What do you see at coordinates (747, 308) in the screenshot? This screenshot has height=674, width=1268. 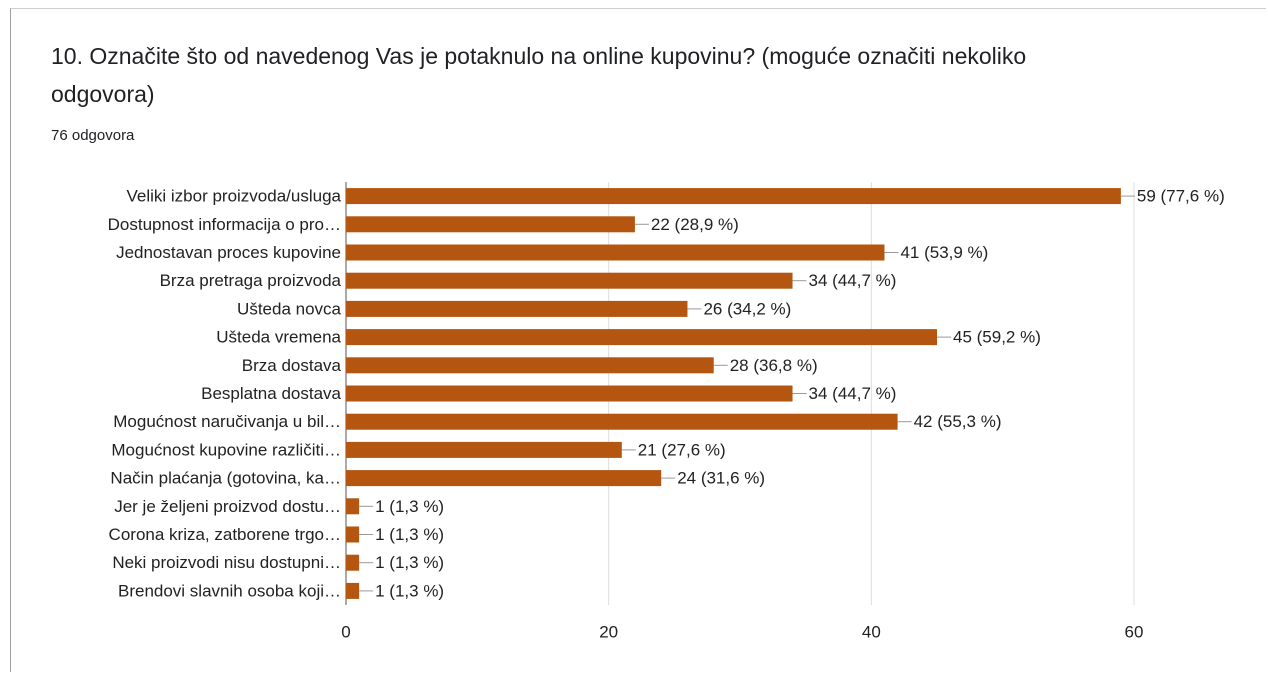 I see `value-label: 26 (34,2 %)` at bounding box center [747, 308].